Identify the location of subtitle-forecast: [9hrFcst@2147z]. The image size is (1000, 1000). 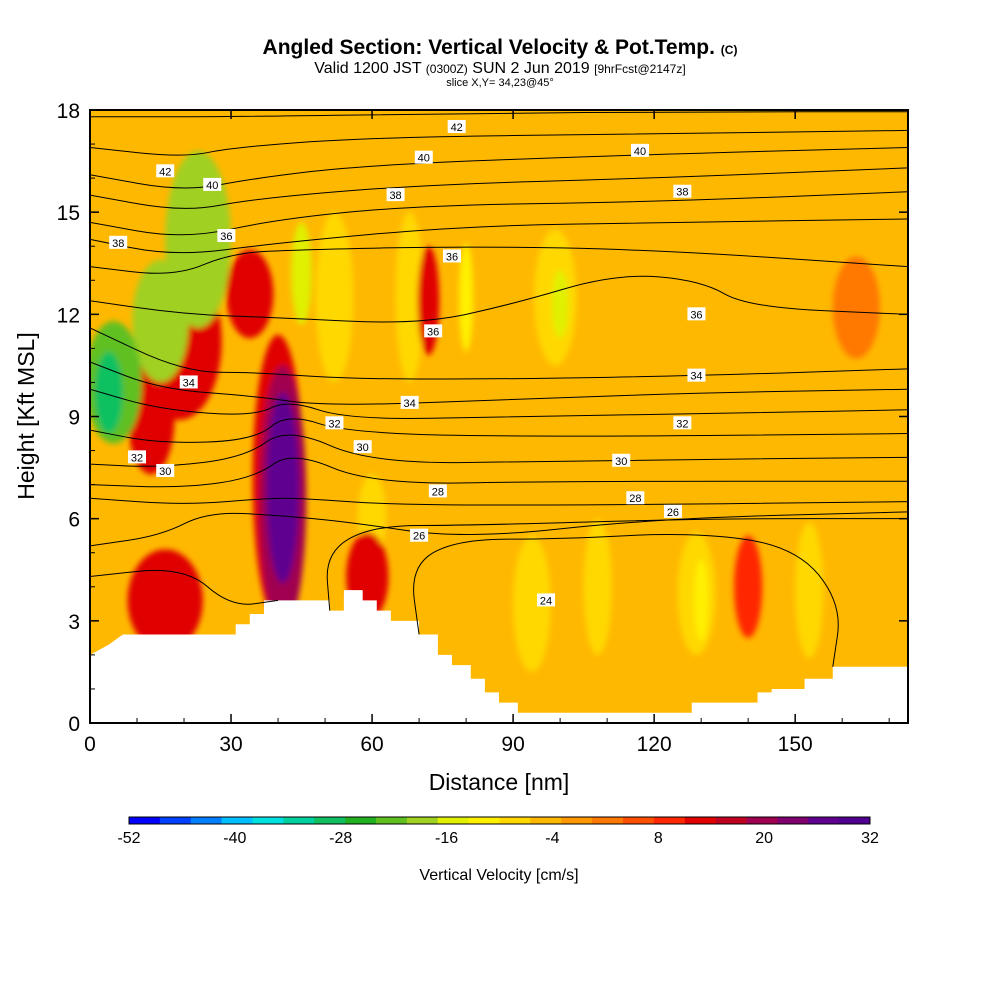
(640, 69).